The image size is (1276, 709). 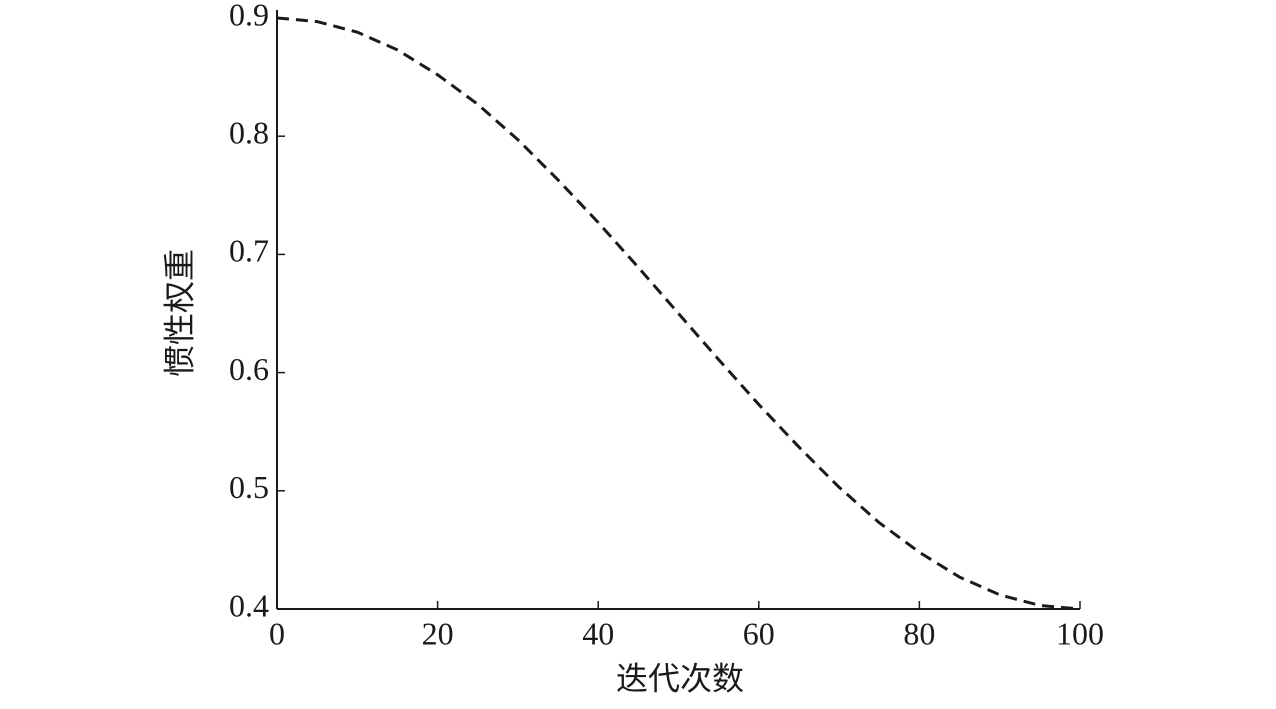 I want to click on y-tick-label: 0.8, so click(x=249, y=133).